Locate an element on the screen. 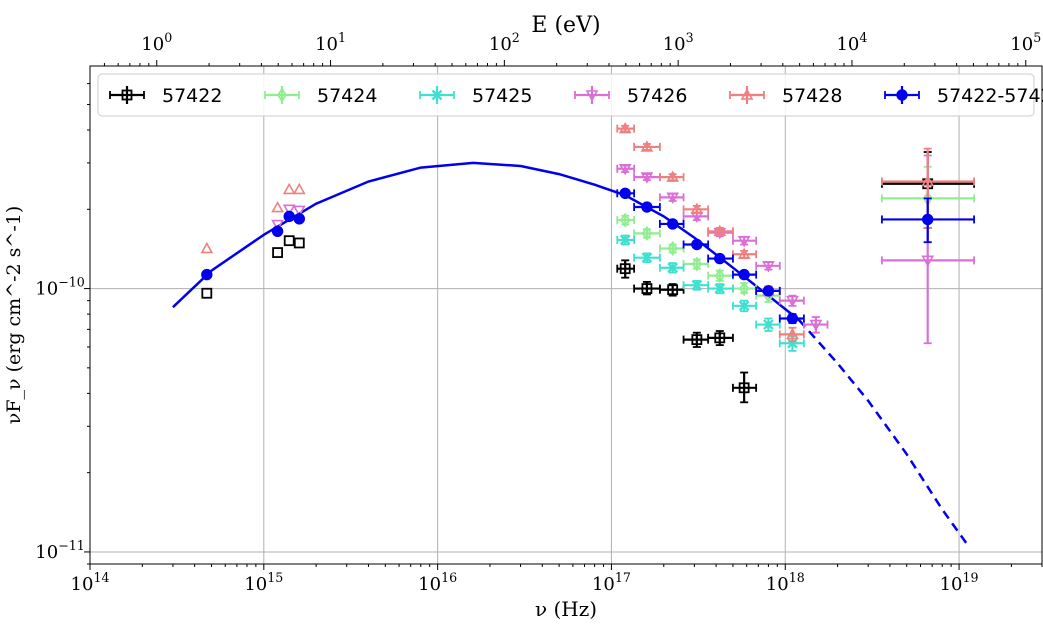  legend-label: 57422-57429 is located at coordinates (990, 96).